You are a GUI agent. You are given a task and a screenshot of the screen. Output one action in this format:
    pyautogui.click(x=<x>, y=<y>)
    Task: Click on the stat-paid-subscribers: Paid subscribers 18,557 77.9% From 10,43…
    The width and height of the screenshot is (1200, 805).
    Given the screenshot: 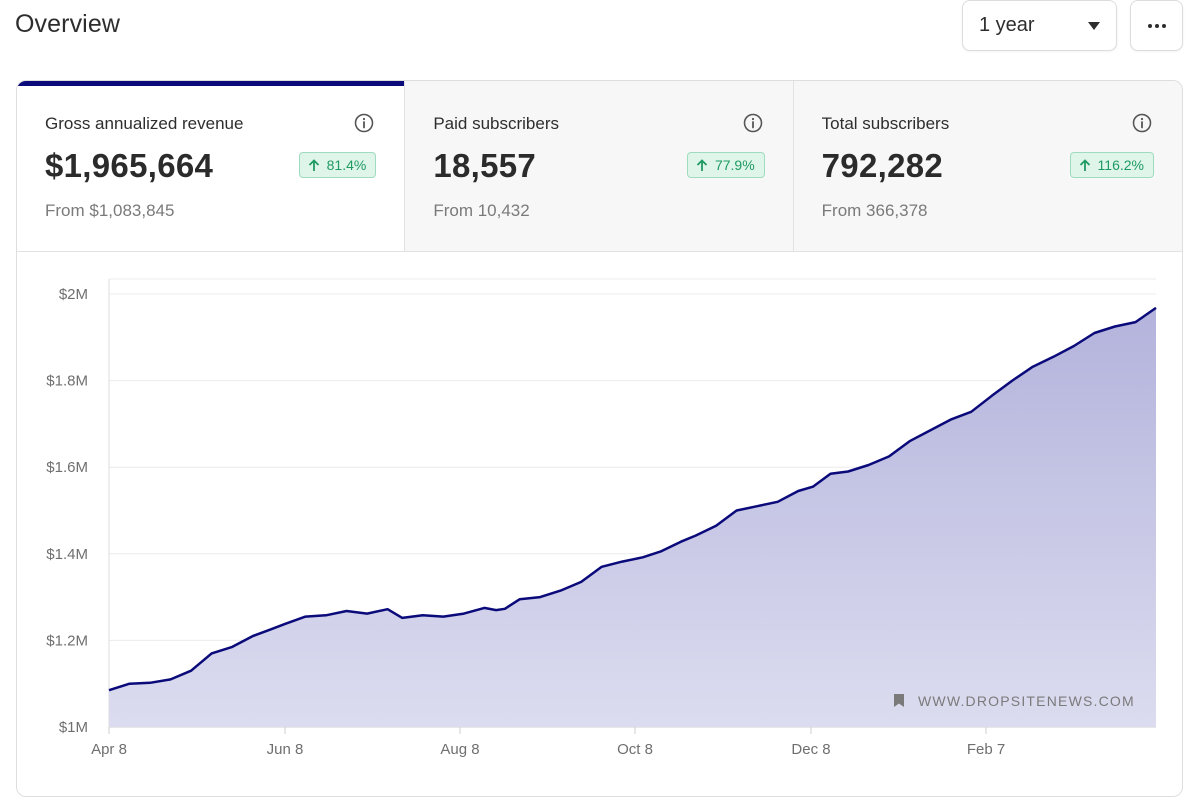 What is the action you would take?
    pyautogui.click(x=599, y=166)
    